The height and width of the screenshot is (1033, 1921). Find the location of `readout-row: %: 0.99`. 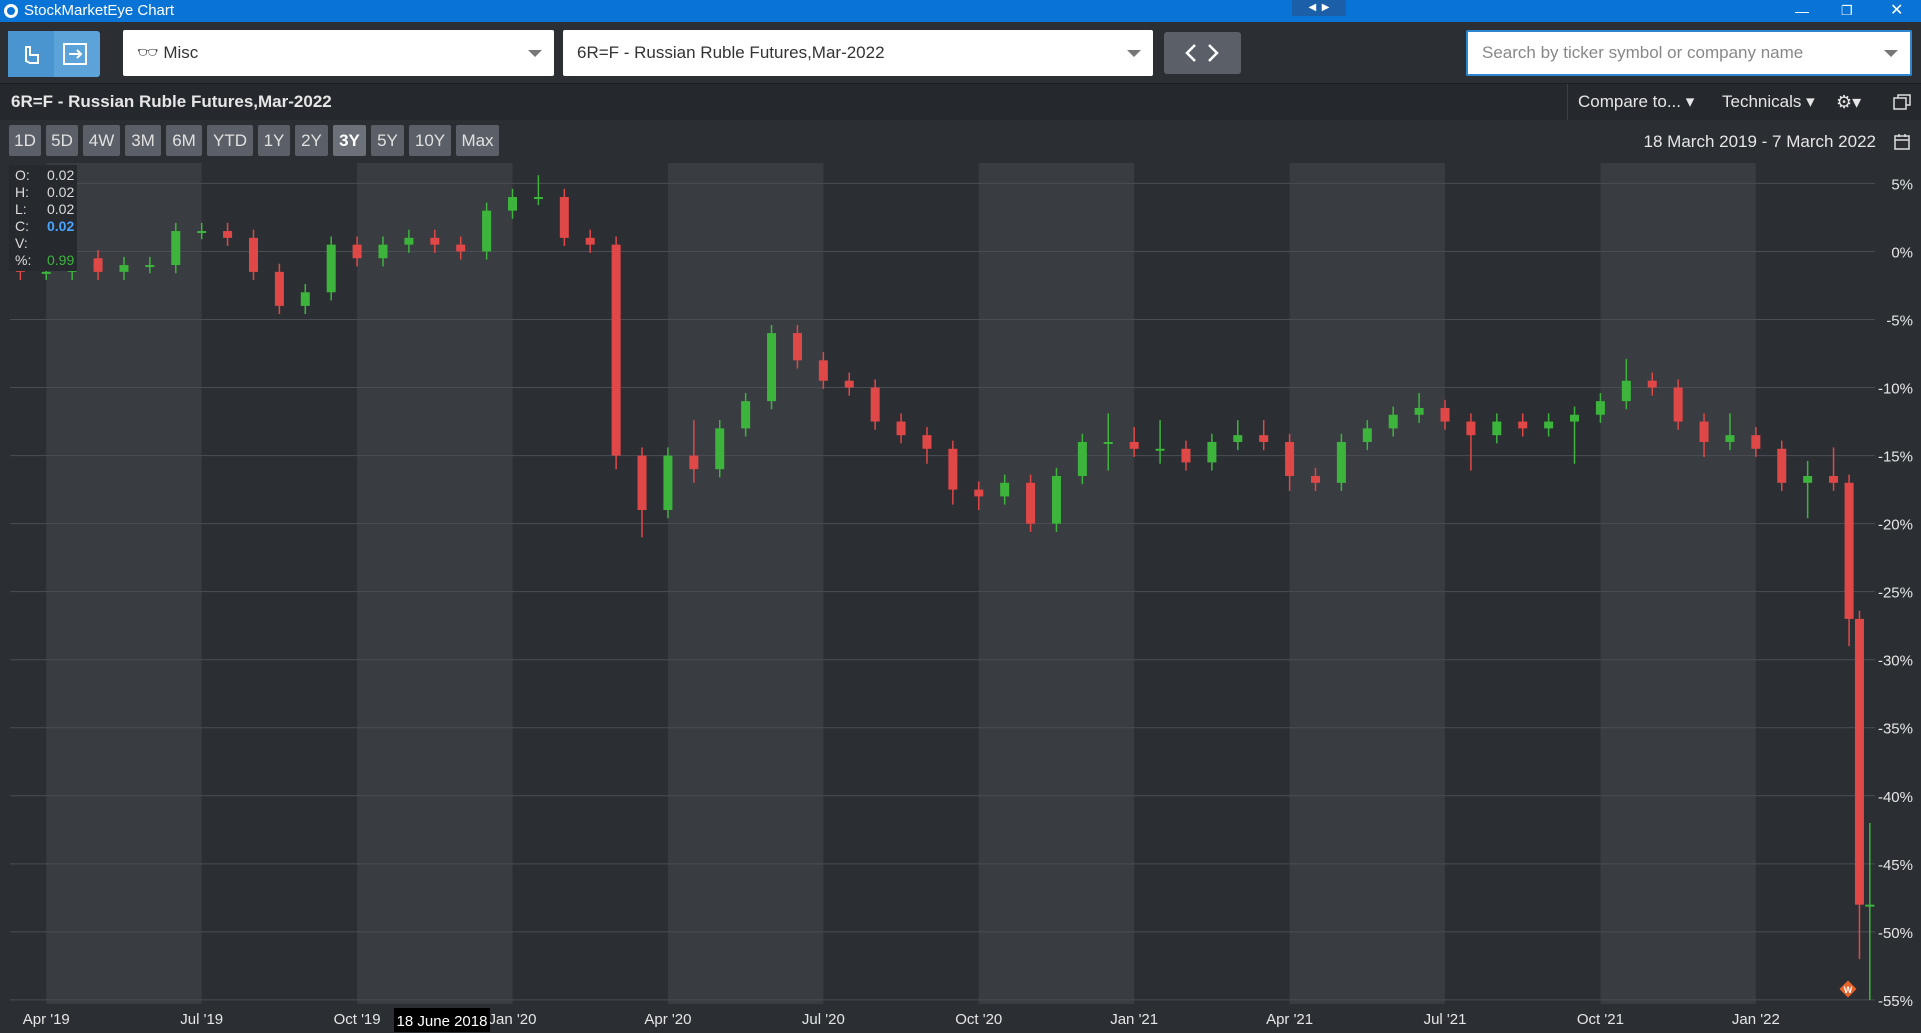

readout-row: %: 0.99 is located at coordinates (44, 260).